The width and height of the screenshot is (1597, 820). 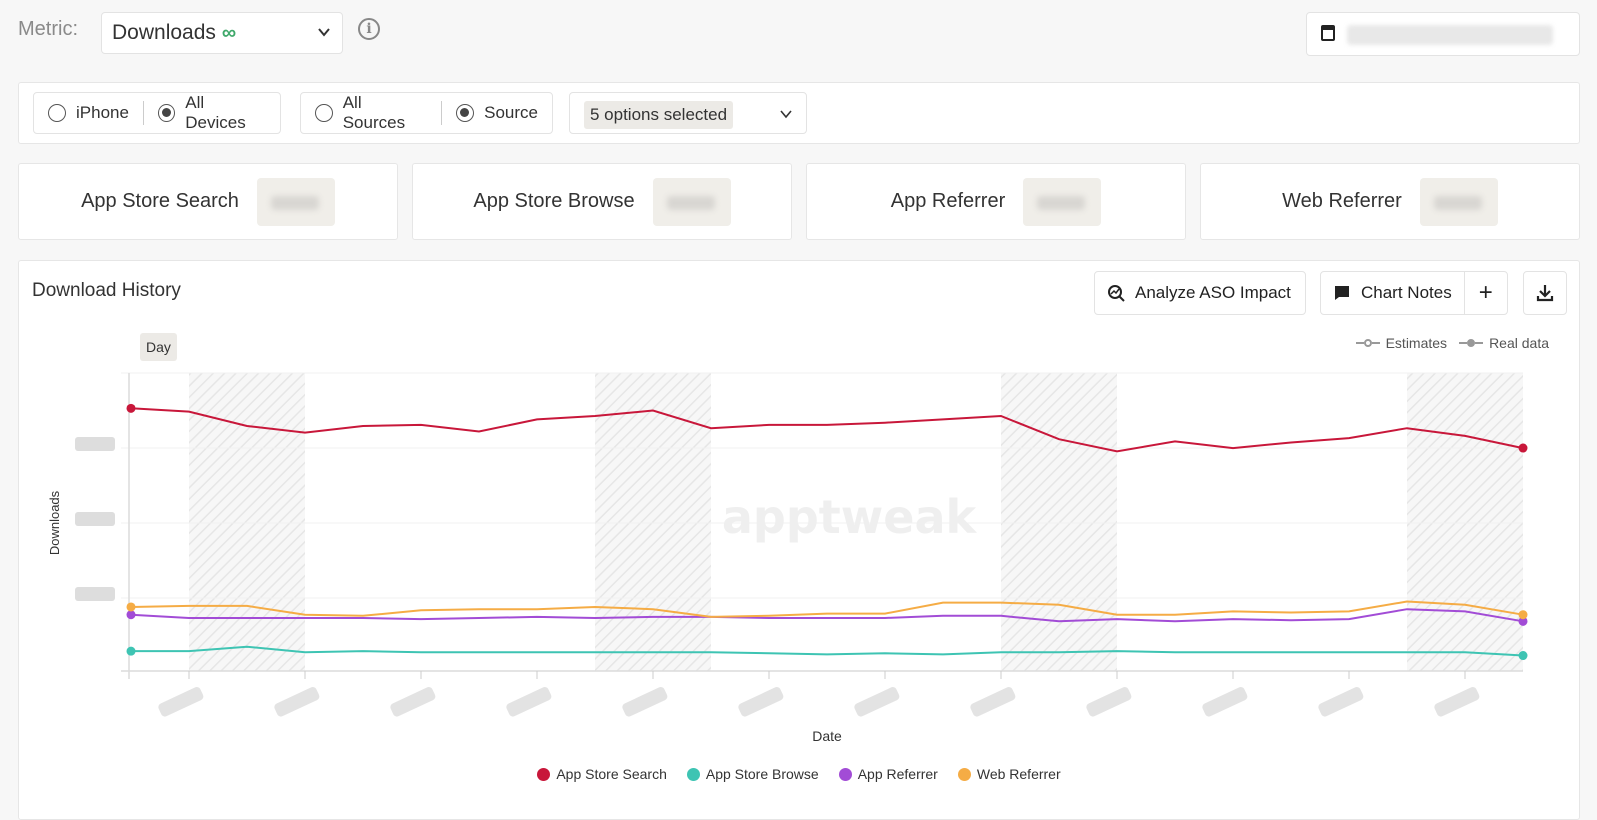 I want to click on watermark-text: apptweak, so click(x=850, y=517).